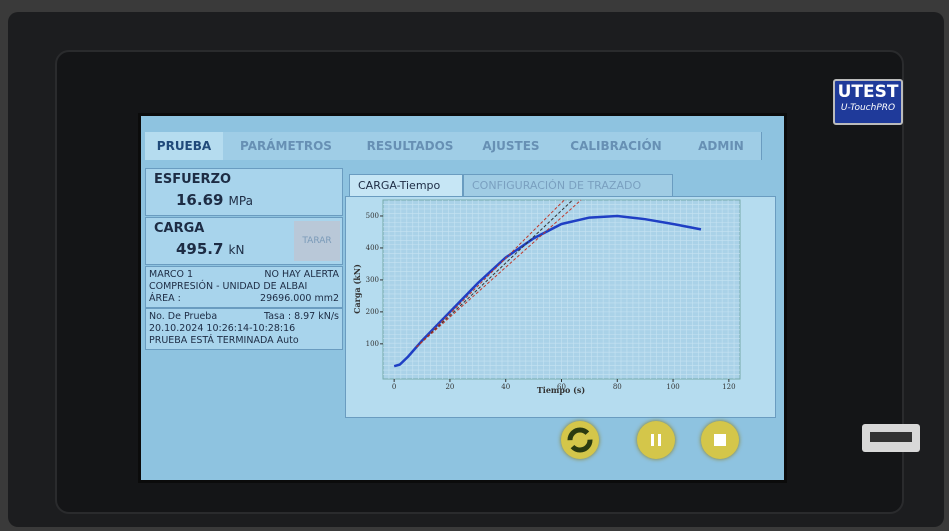 The image size is (949, 531). I want to click on info-text: Tasa : 8.97 kN/s, so click(301, 316).